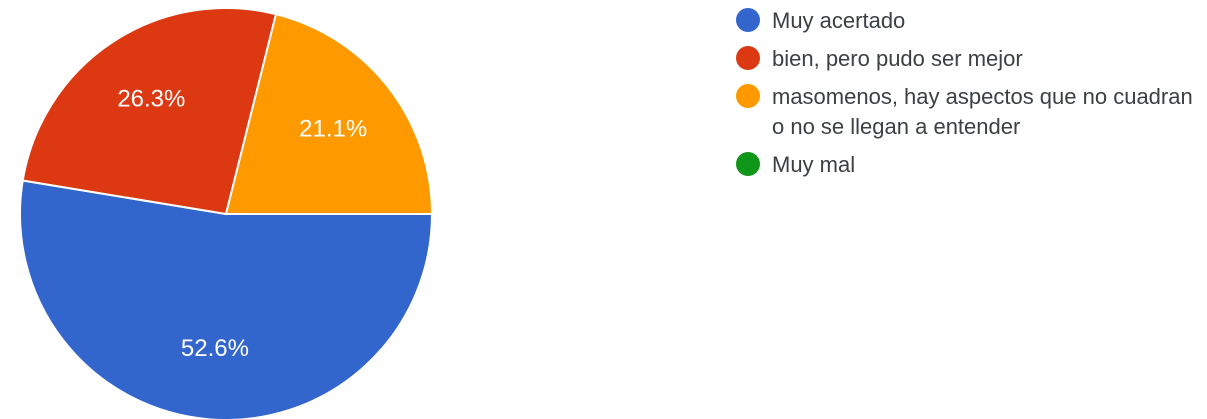 The height and width of the screenshot is (419, 1207). I want to click on legend-item: bien, pero pudo ser mejor, so click(971, 59).